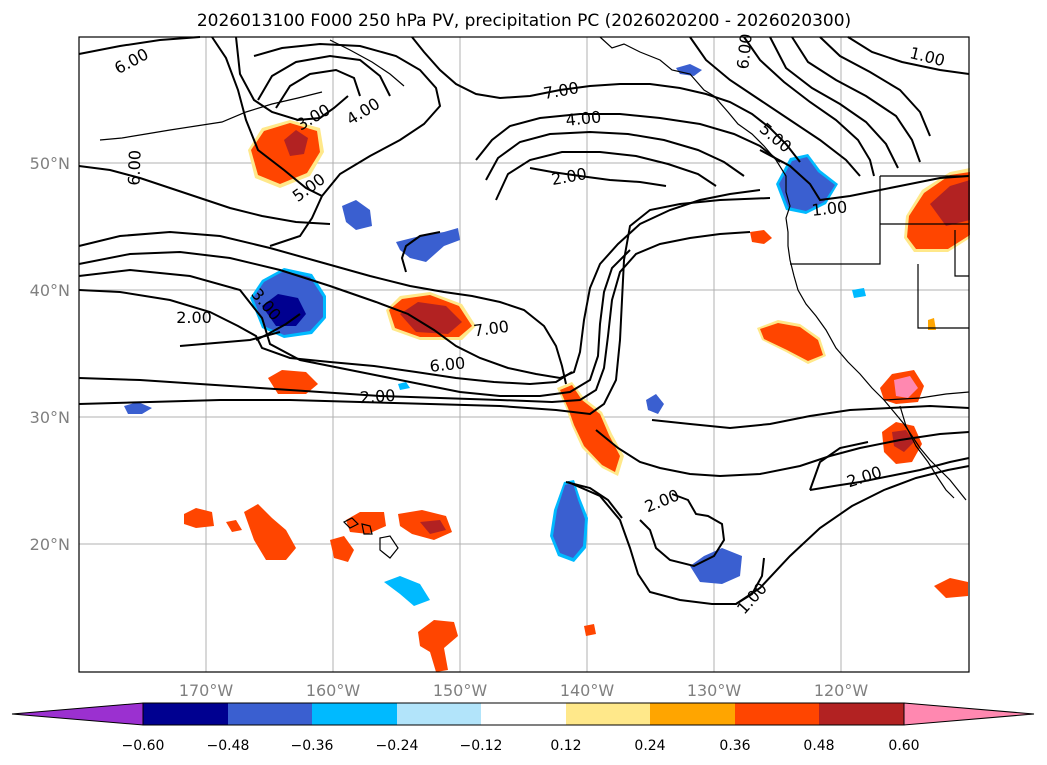 The width and height of the screenshot is (1047, 765). Describe the element at coordinates (969, 714) in the screenshot. I see `colorbar-extend-high` at that location.